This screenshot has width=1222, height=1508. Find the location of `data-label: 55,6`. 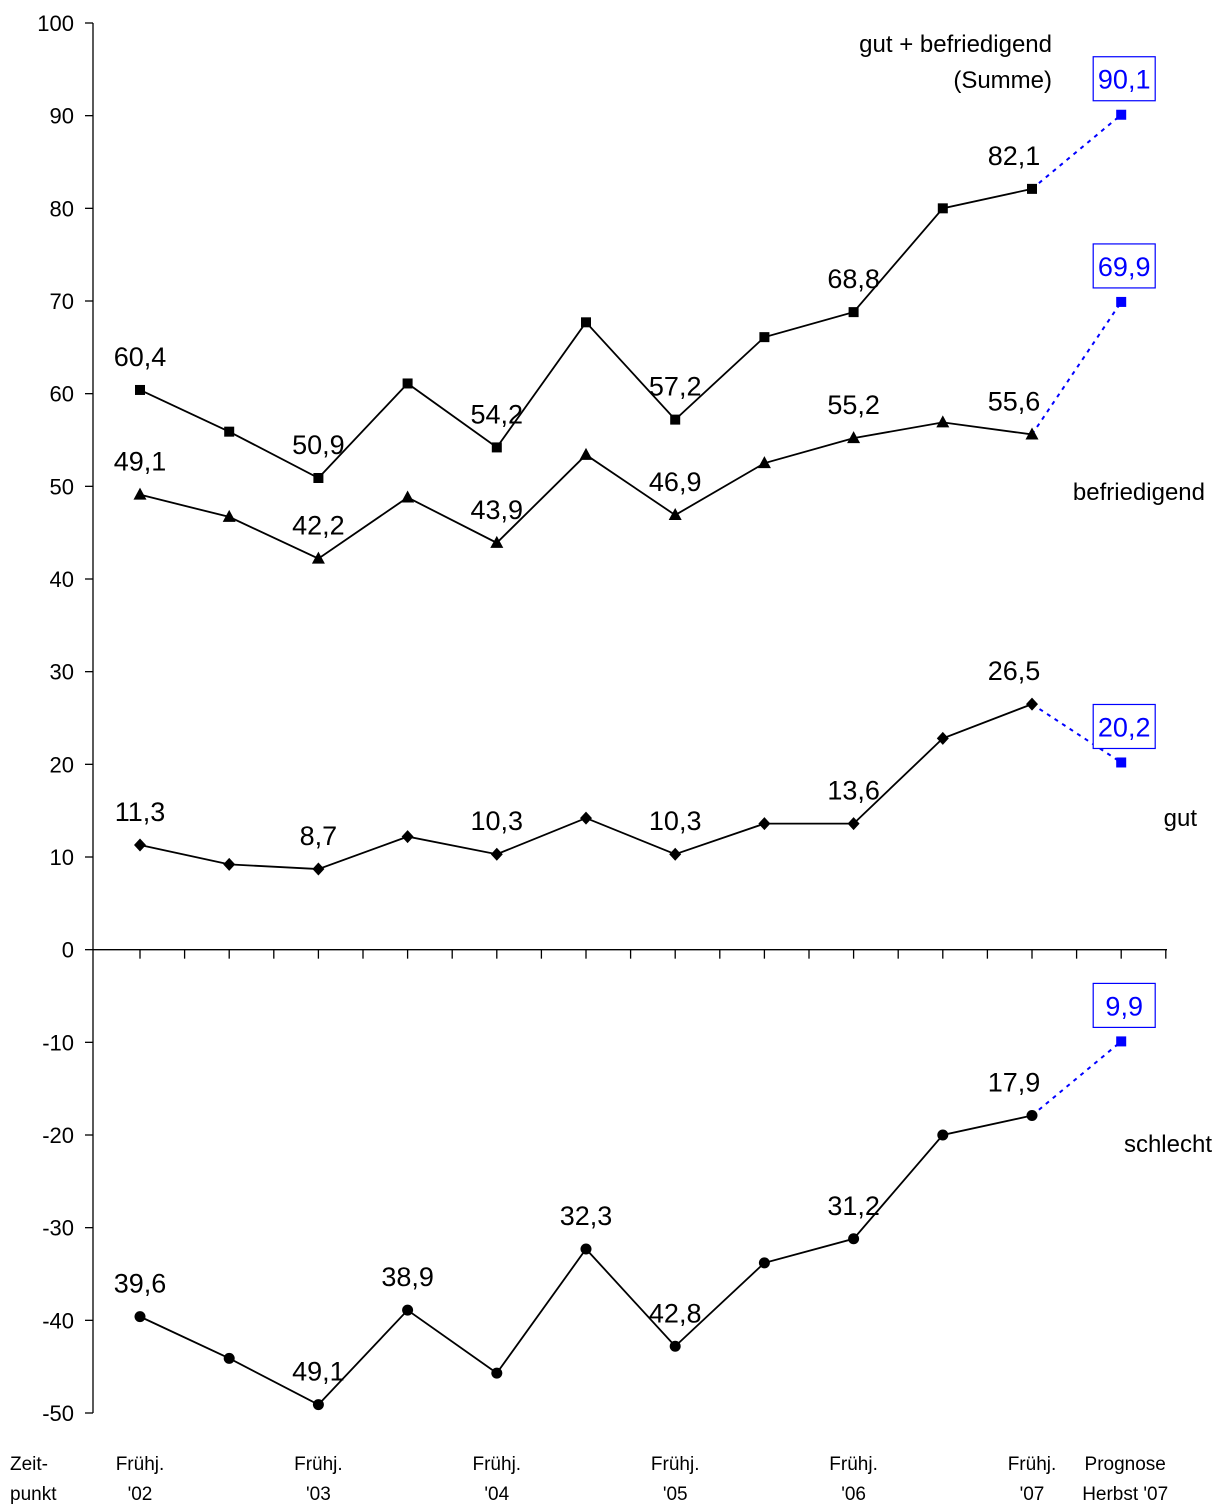

data-label: 55,6 is located at coordinates (1014, 401).